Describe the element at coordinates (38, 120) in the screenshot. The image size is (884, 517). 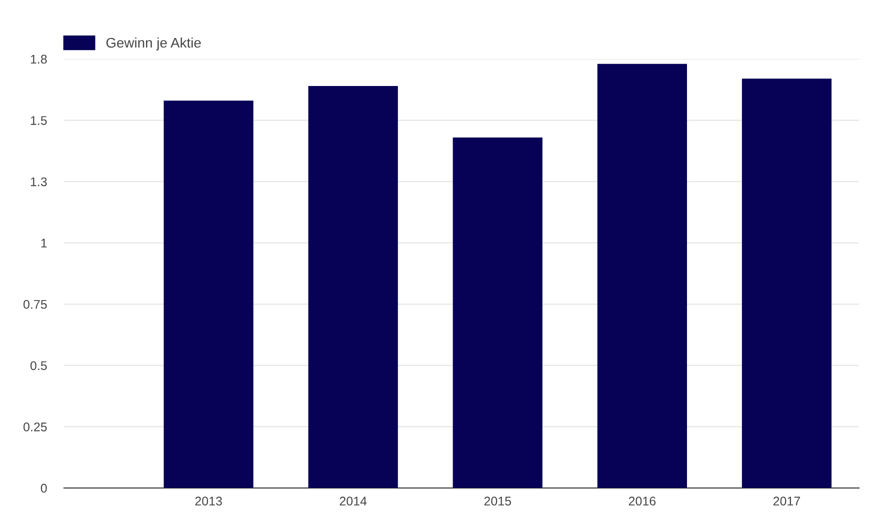
I see `y-tick-label: 1.5` at that location.